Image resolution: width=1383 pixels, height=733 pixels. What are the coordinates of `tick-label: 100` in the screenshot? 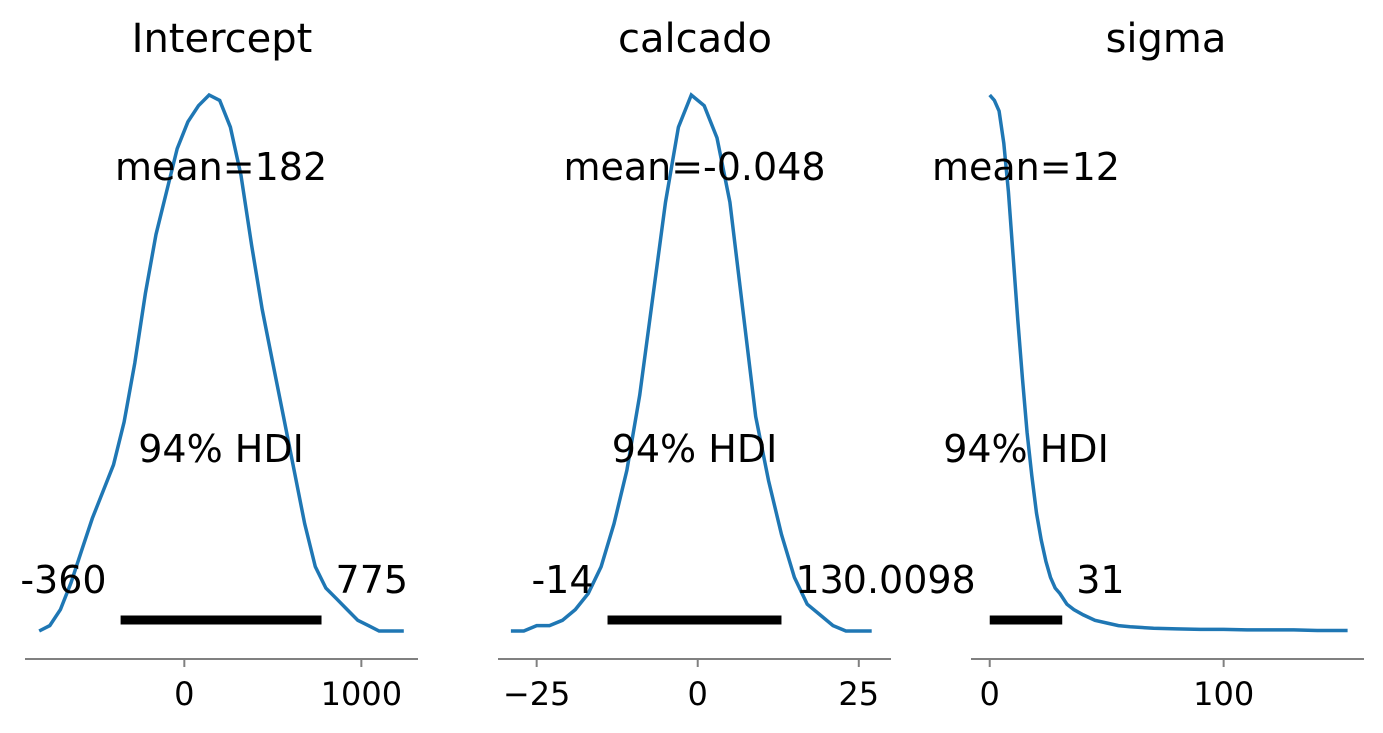 It's located at (1223, 694).